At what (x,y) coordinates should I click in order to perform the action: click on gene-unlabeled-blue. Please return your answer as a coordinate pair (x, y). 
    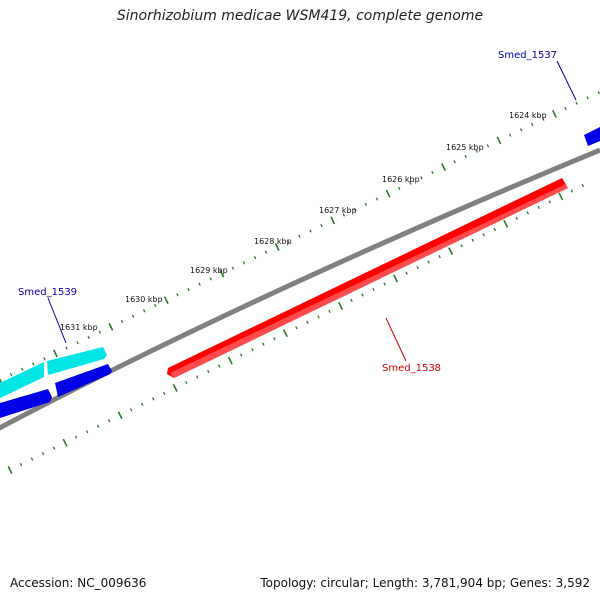
    Looking at the image, I should click on (56, 391).